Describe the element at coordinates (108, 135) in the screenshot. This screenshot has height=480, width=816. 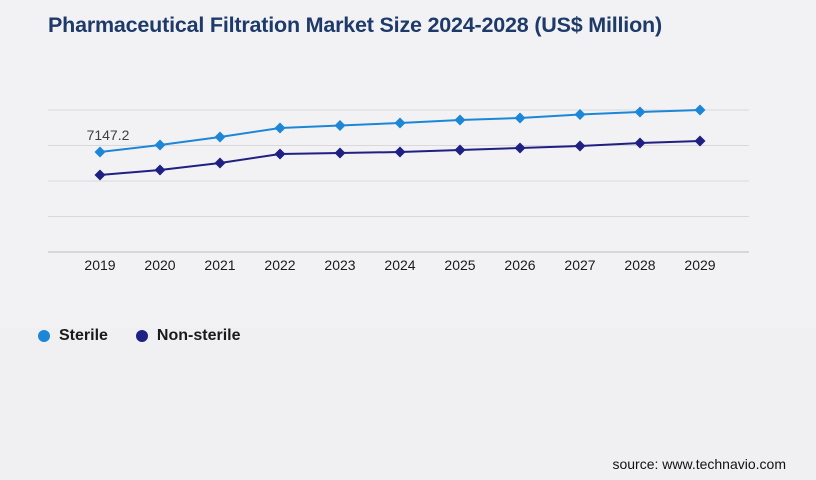
I see `svg-text: 7147.2` at that location.